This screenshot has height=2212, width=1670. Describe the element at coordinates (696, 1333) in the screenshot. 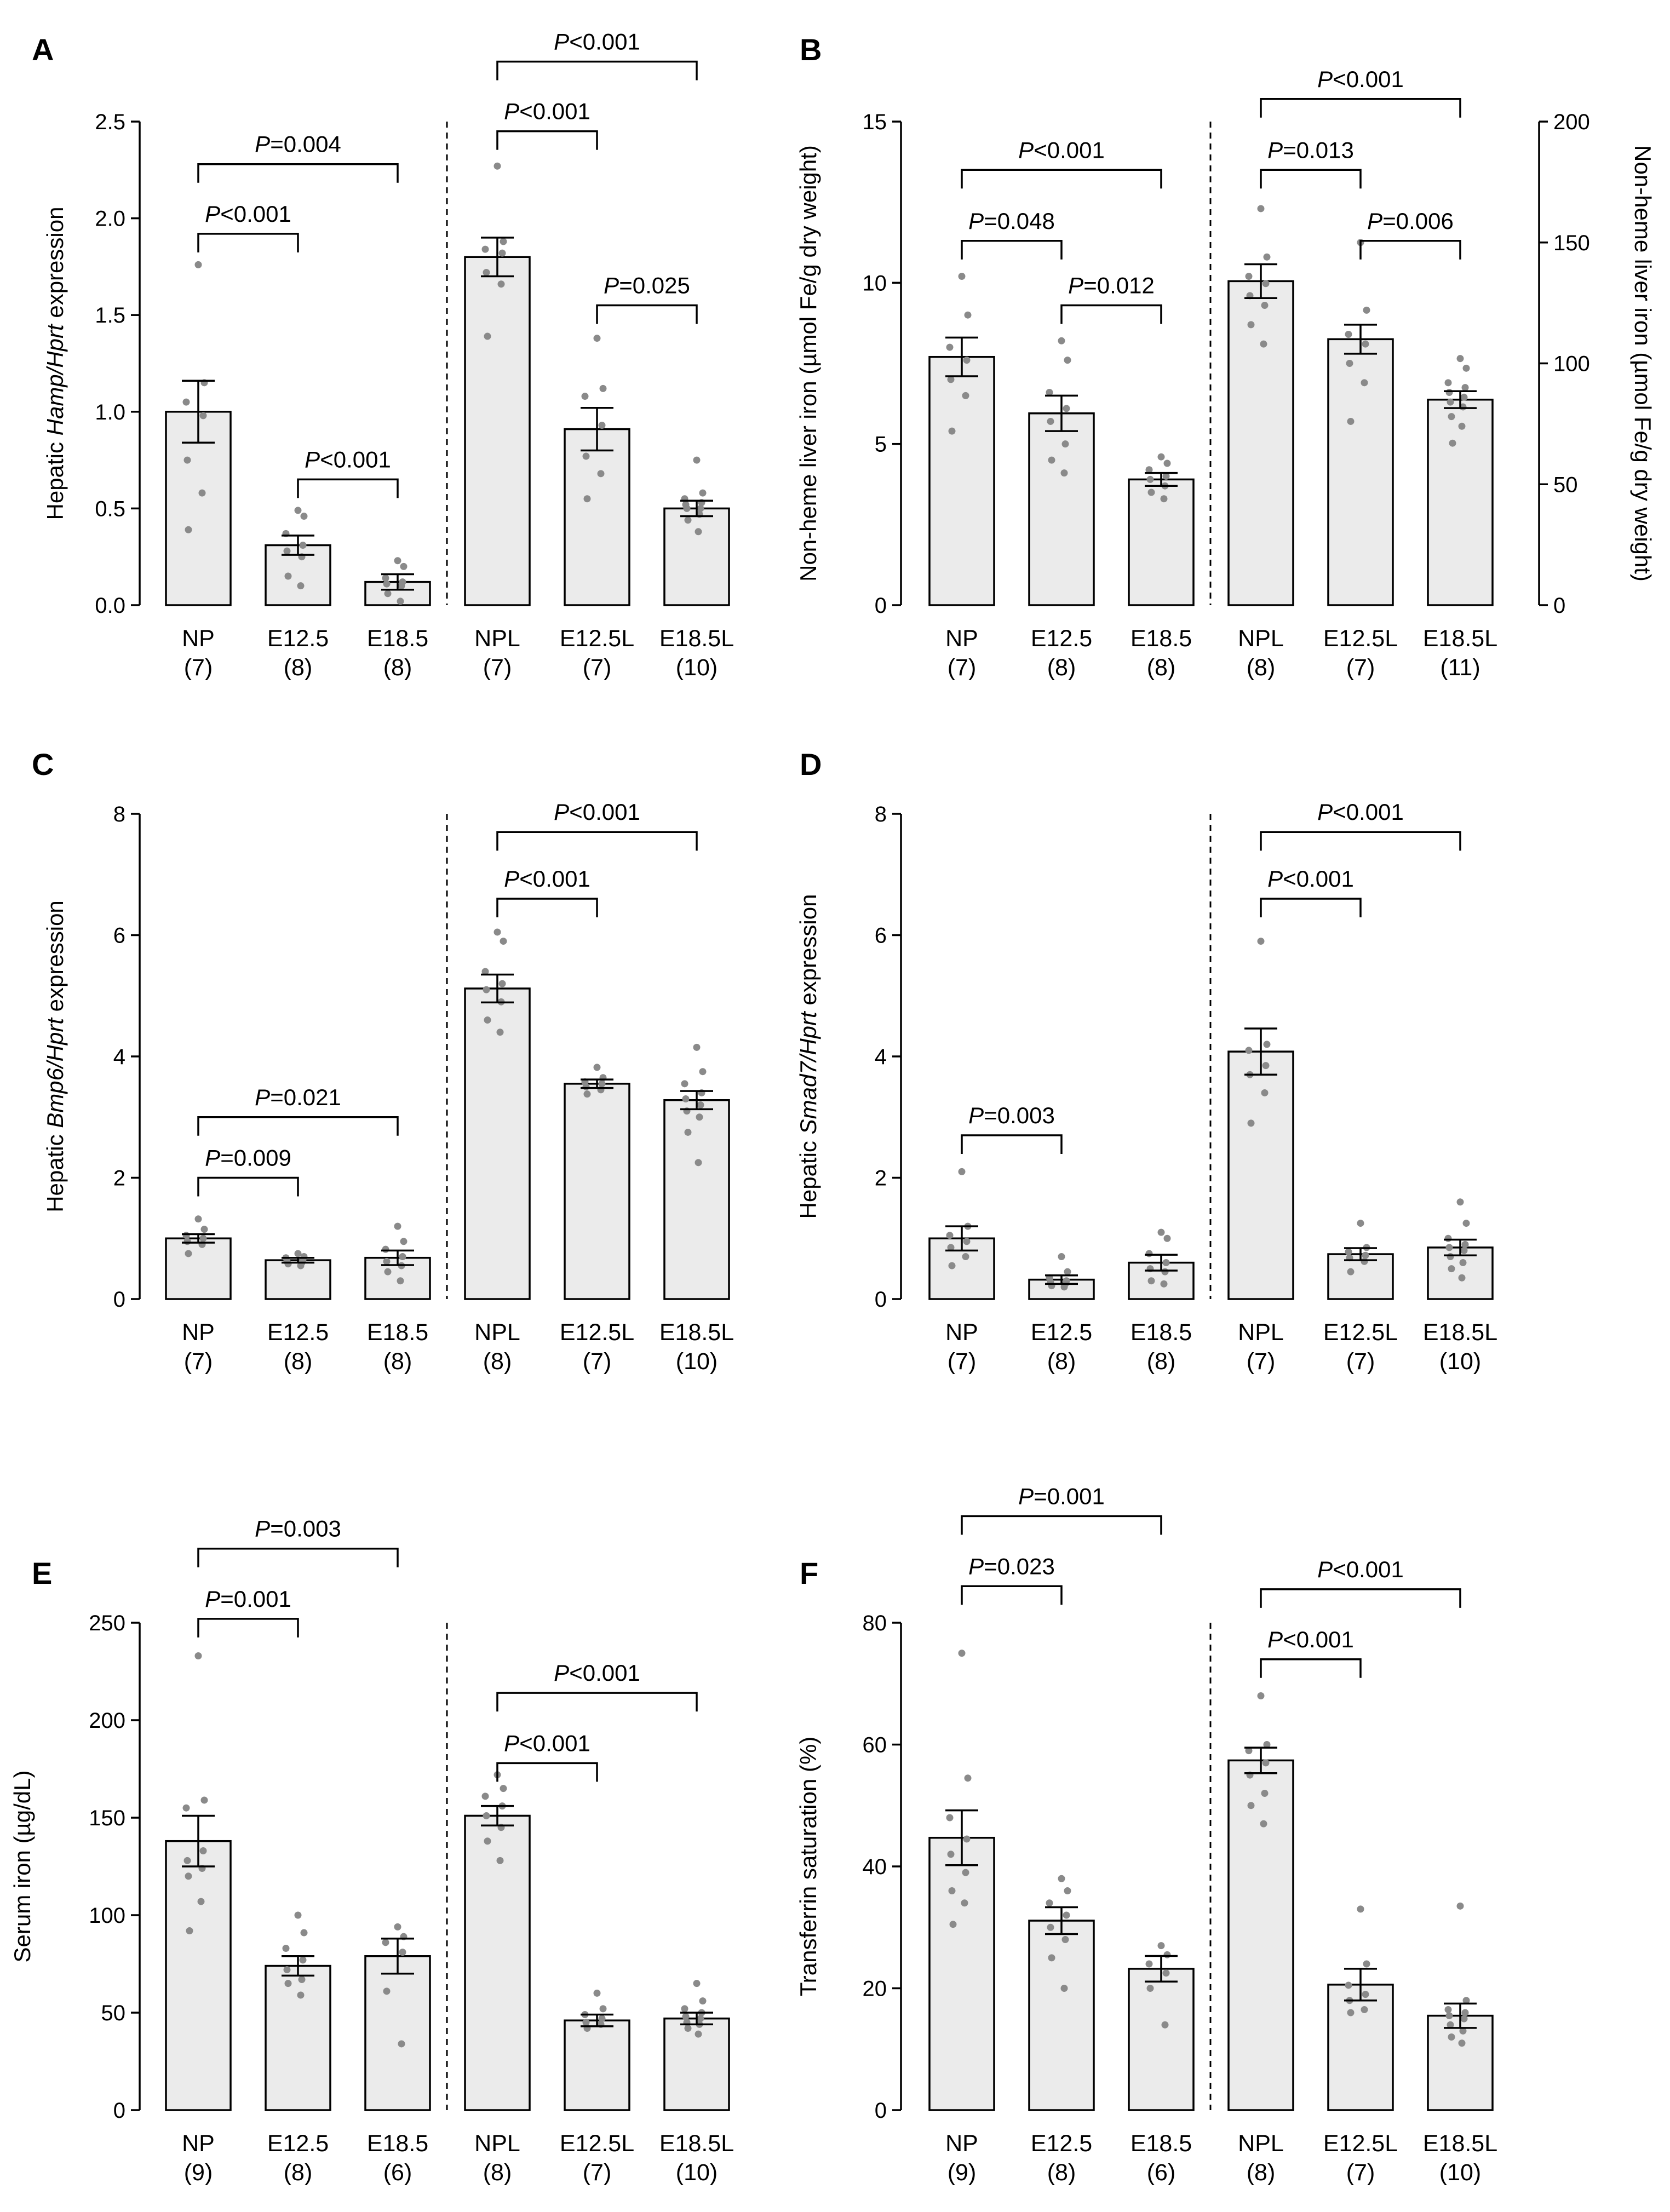

I see `x-category-label: E18.5L` at that location.